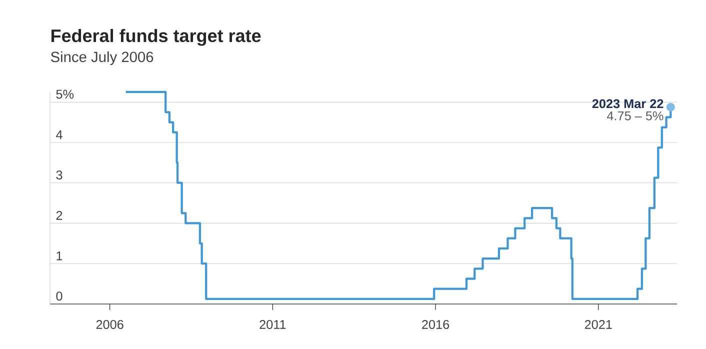 This screenshot has width=706, height=349. What do you see at coordinates (156, 37) in the screenshot?
I see `chart-title: Federal funds target rate` at bounding box center [156, 37].